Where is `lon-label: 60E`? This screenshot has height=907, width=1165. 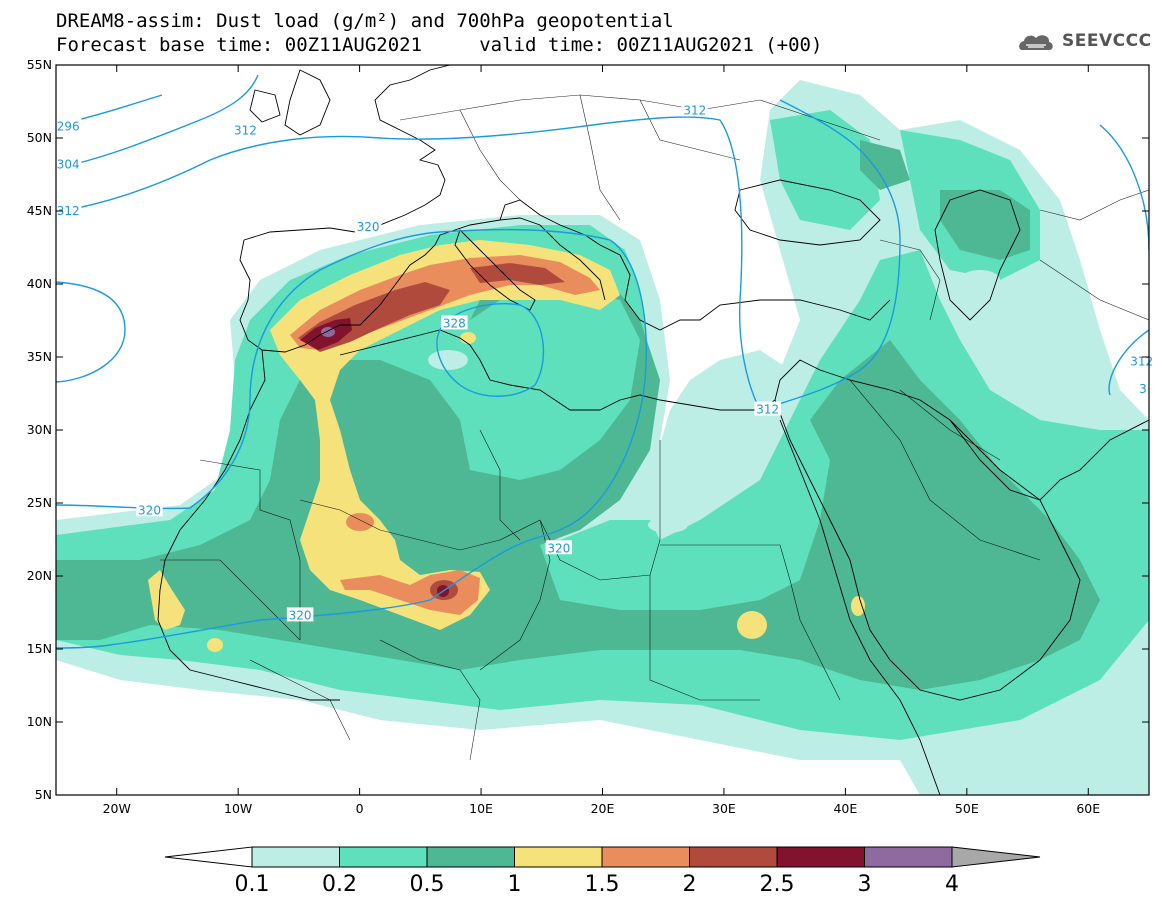
lon-label: 60E is located at coordinates (1088, 808).